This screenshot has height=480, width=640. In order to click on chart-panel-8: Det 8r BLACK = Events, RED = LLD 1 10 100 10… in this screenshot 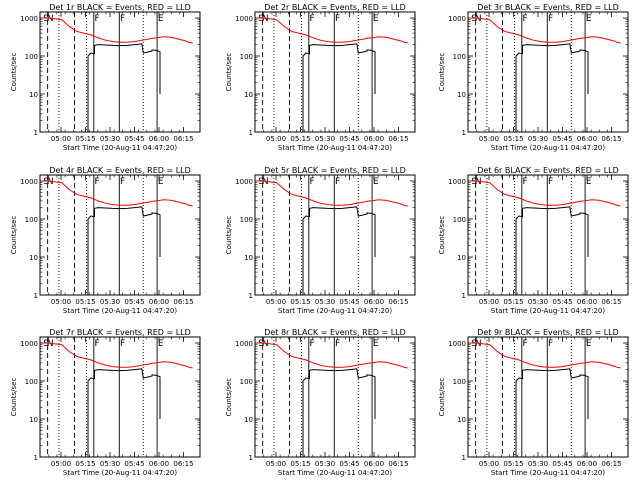, I will do `click(320, 402)`.